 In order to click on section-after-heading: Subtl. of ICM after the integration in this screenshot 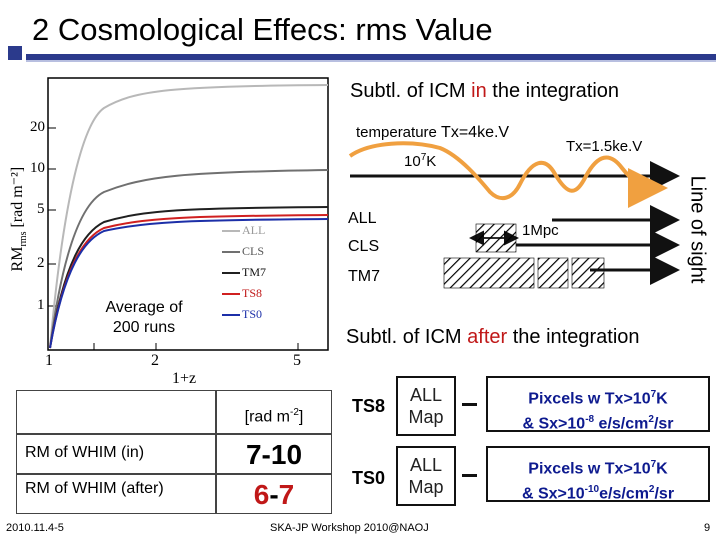, I will do `click(493, 337)`.